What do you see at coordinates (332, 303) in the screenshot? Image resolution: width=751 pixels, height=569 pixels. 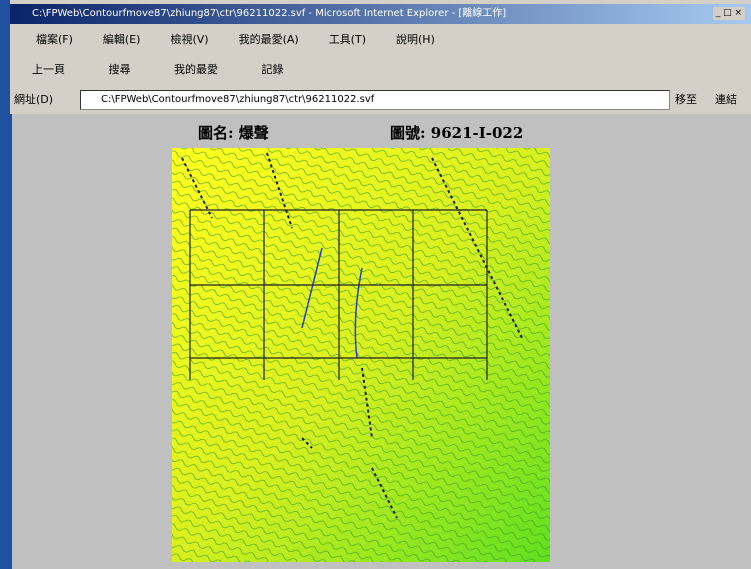 I see `streams` at bounding box center [332, 303].